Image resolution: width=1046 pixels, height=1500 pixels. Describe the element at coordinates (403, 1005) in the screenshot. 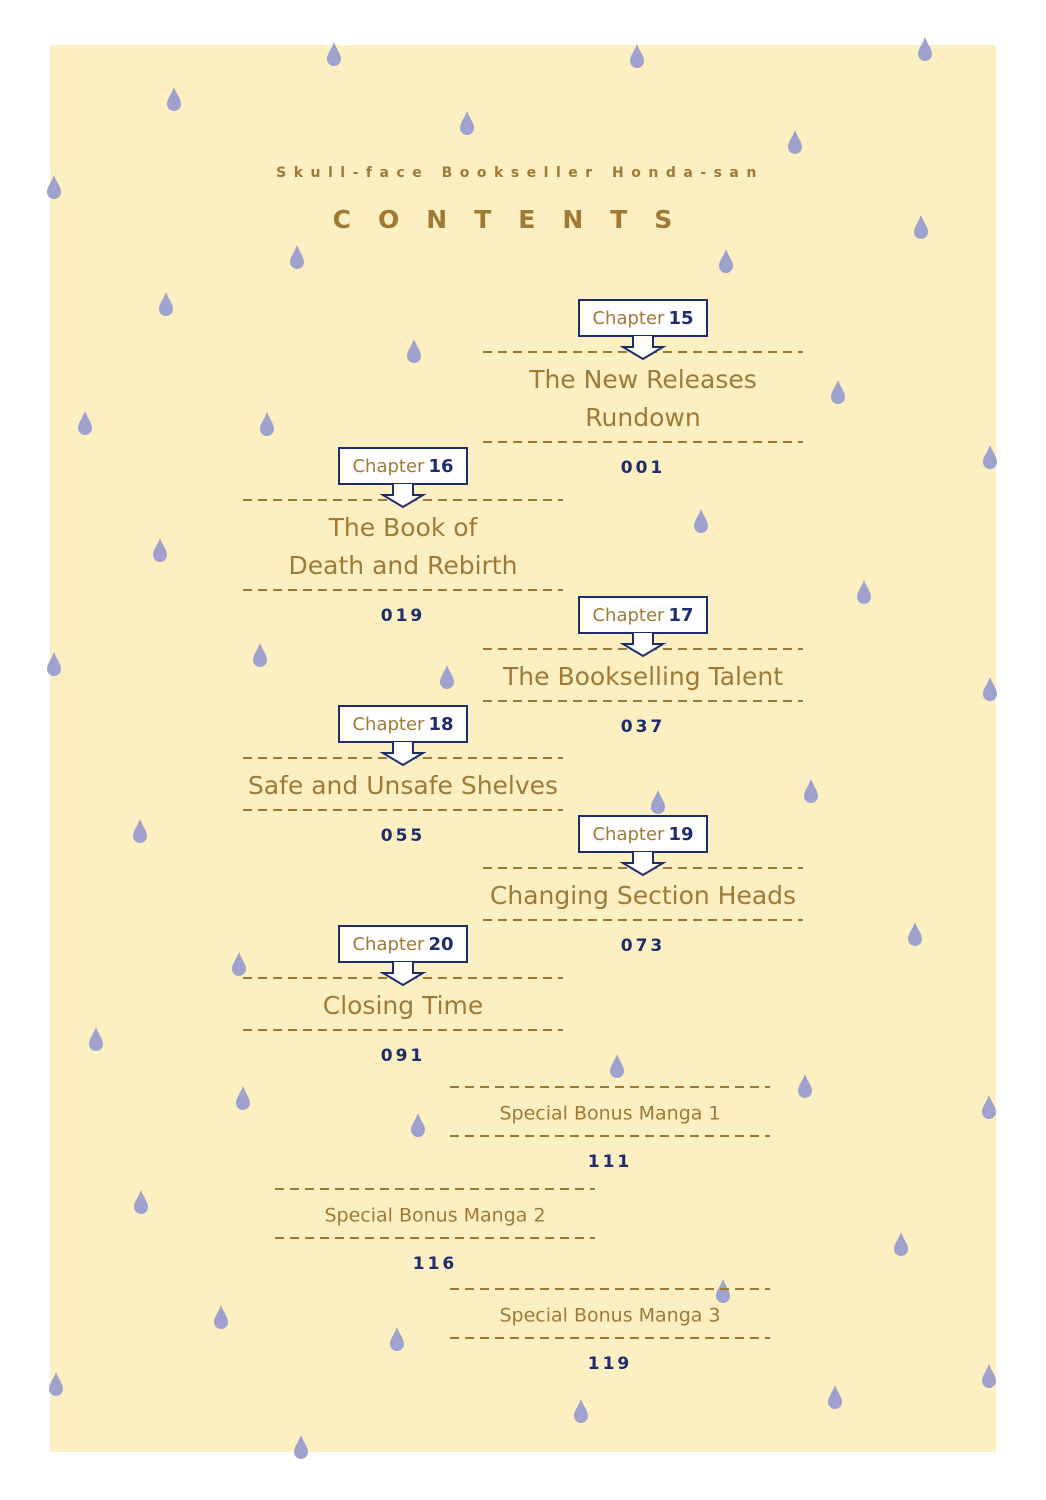

I see `chapter-title: Closing Time` at that location.